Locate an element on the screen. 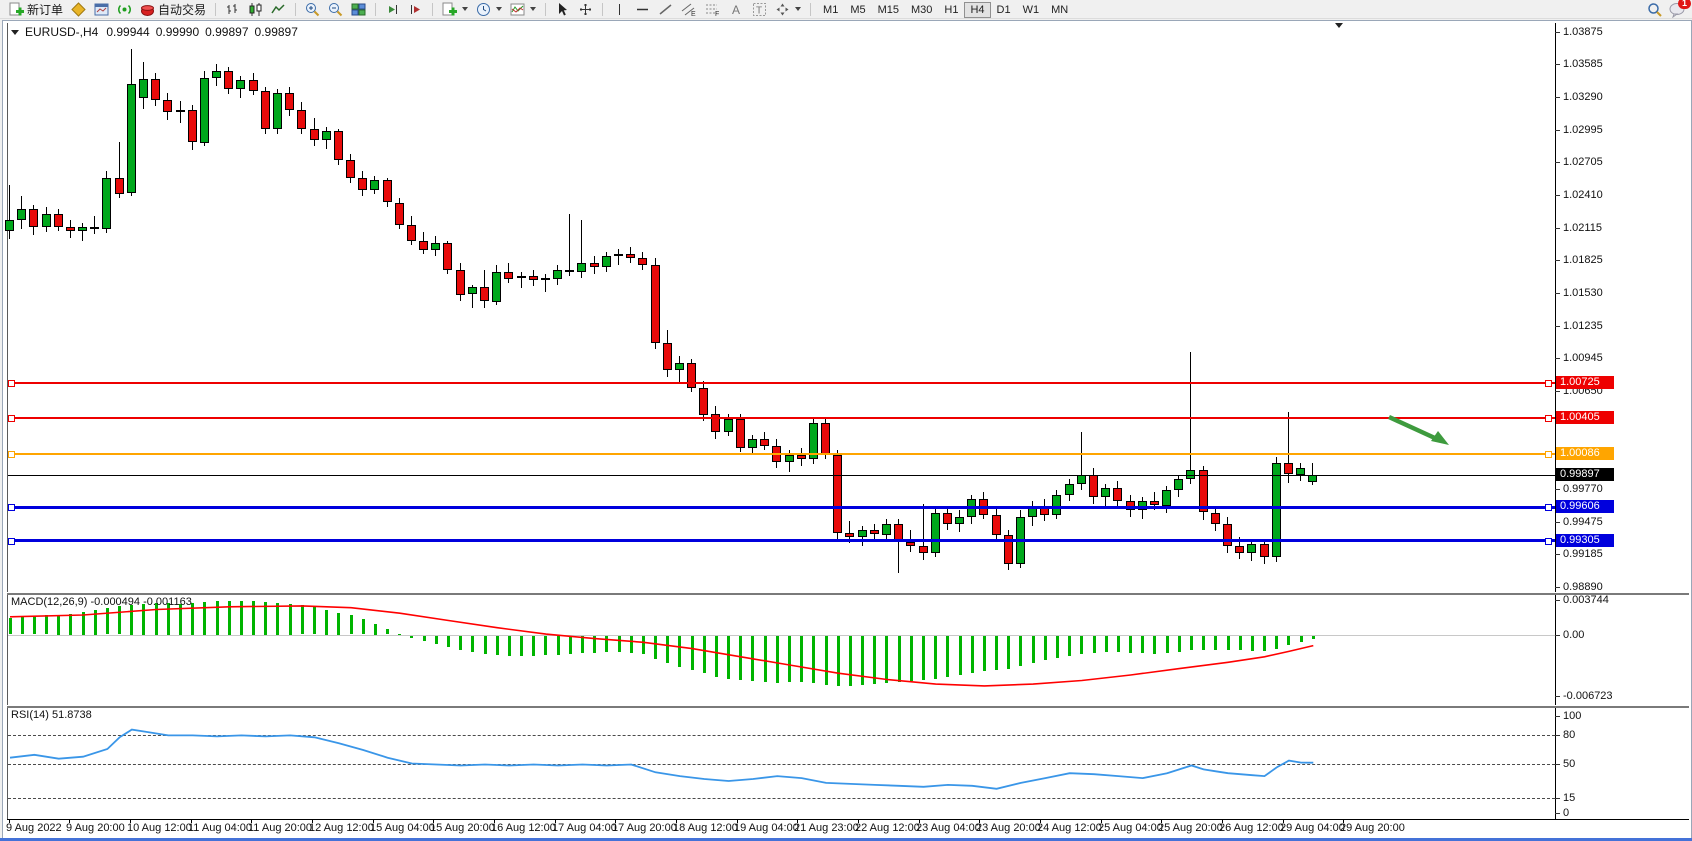 This screenshot has width=1692, height=841. timeframe-button-mn: MN is located at coordinates (1059, 10).